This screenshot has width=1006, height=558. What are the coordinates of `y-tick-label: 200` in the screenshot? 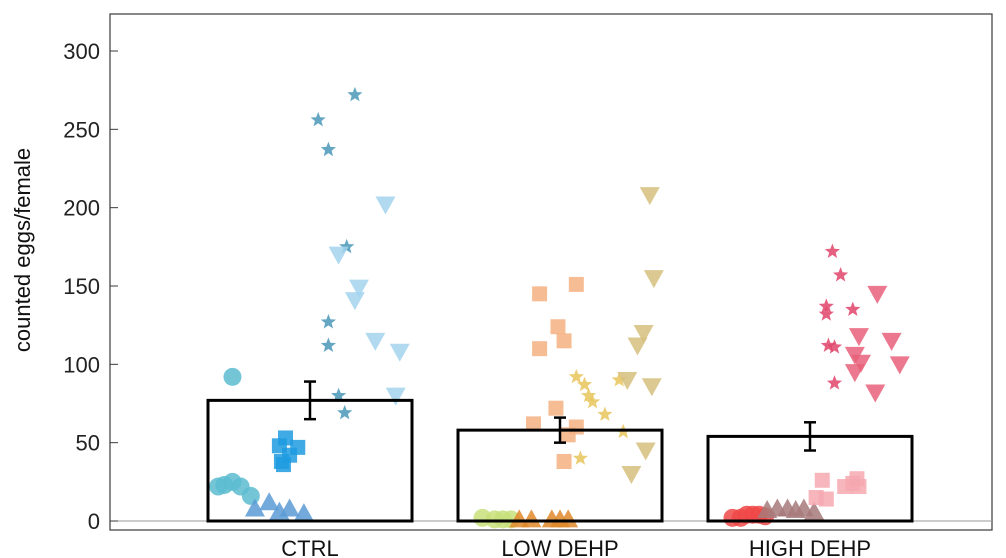 It's located at (81, 208).